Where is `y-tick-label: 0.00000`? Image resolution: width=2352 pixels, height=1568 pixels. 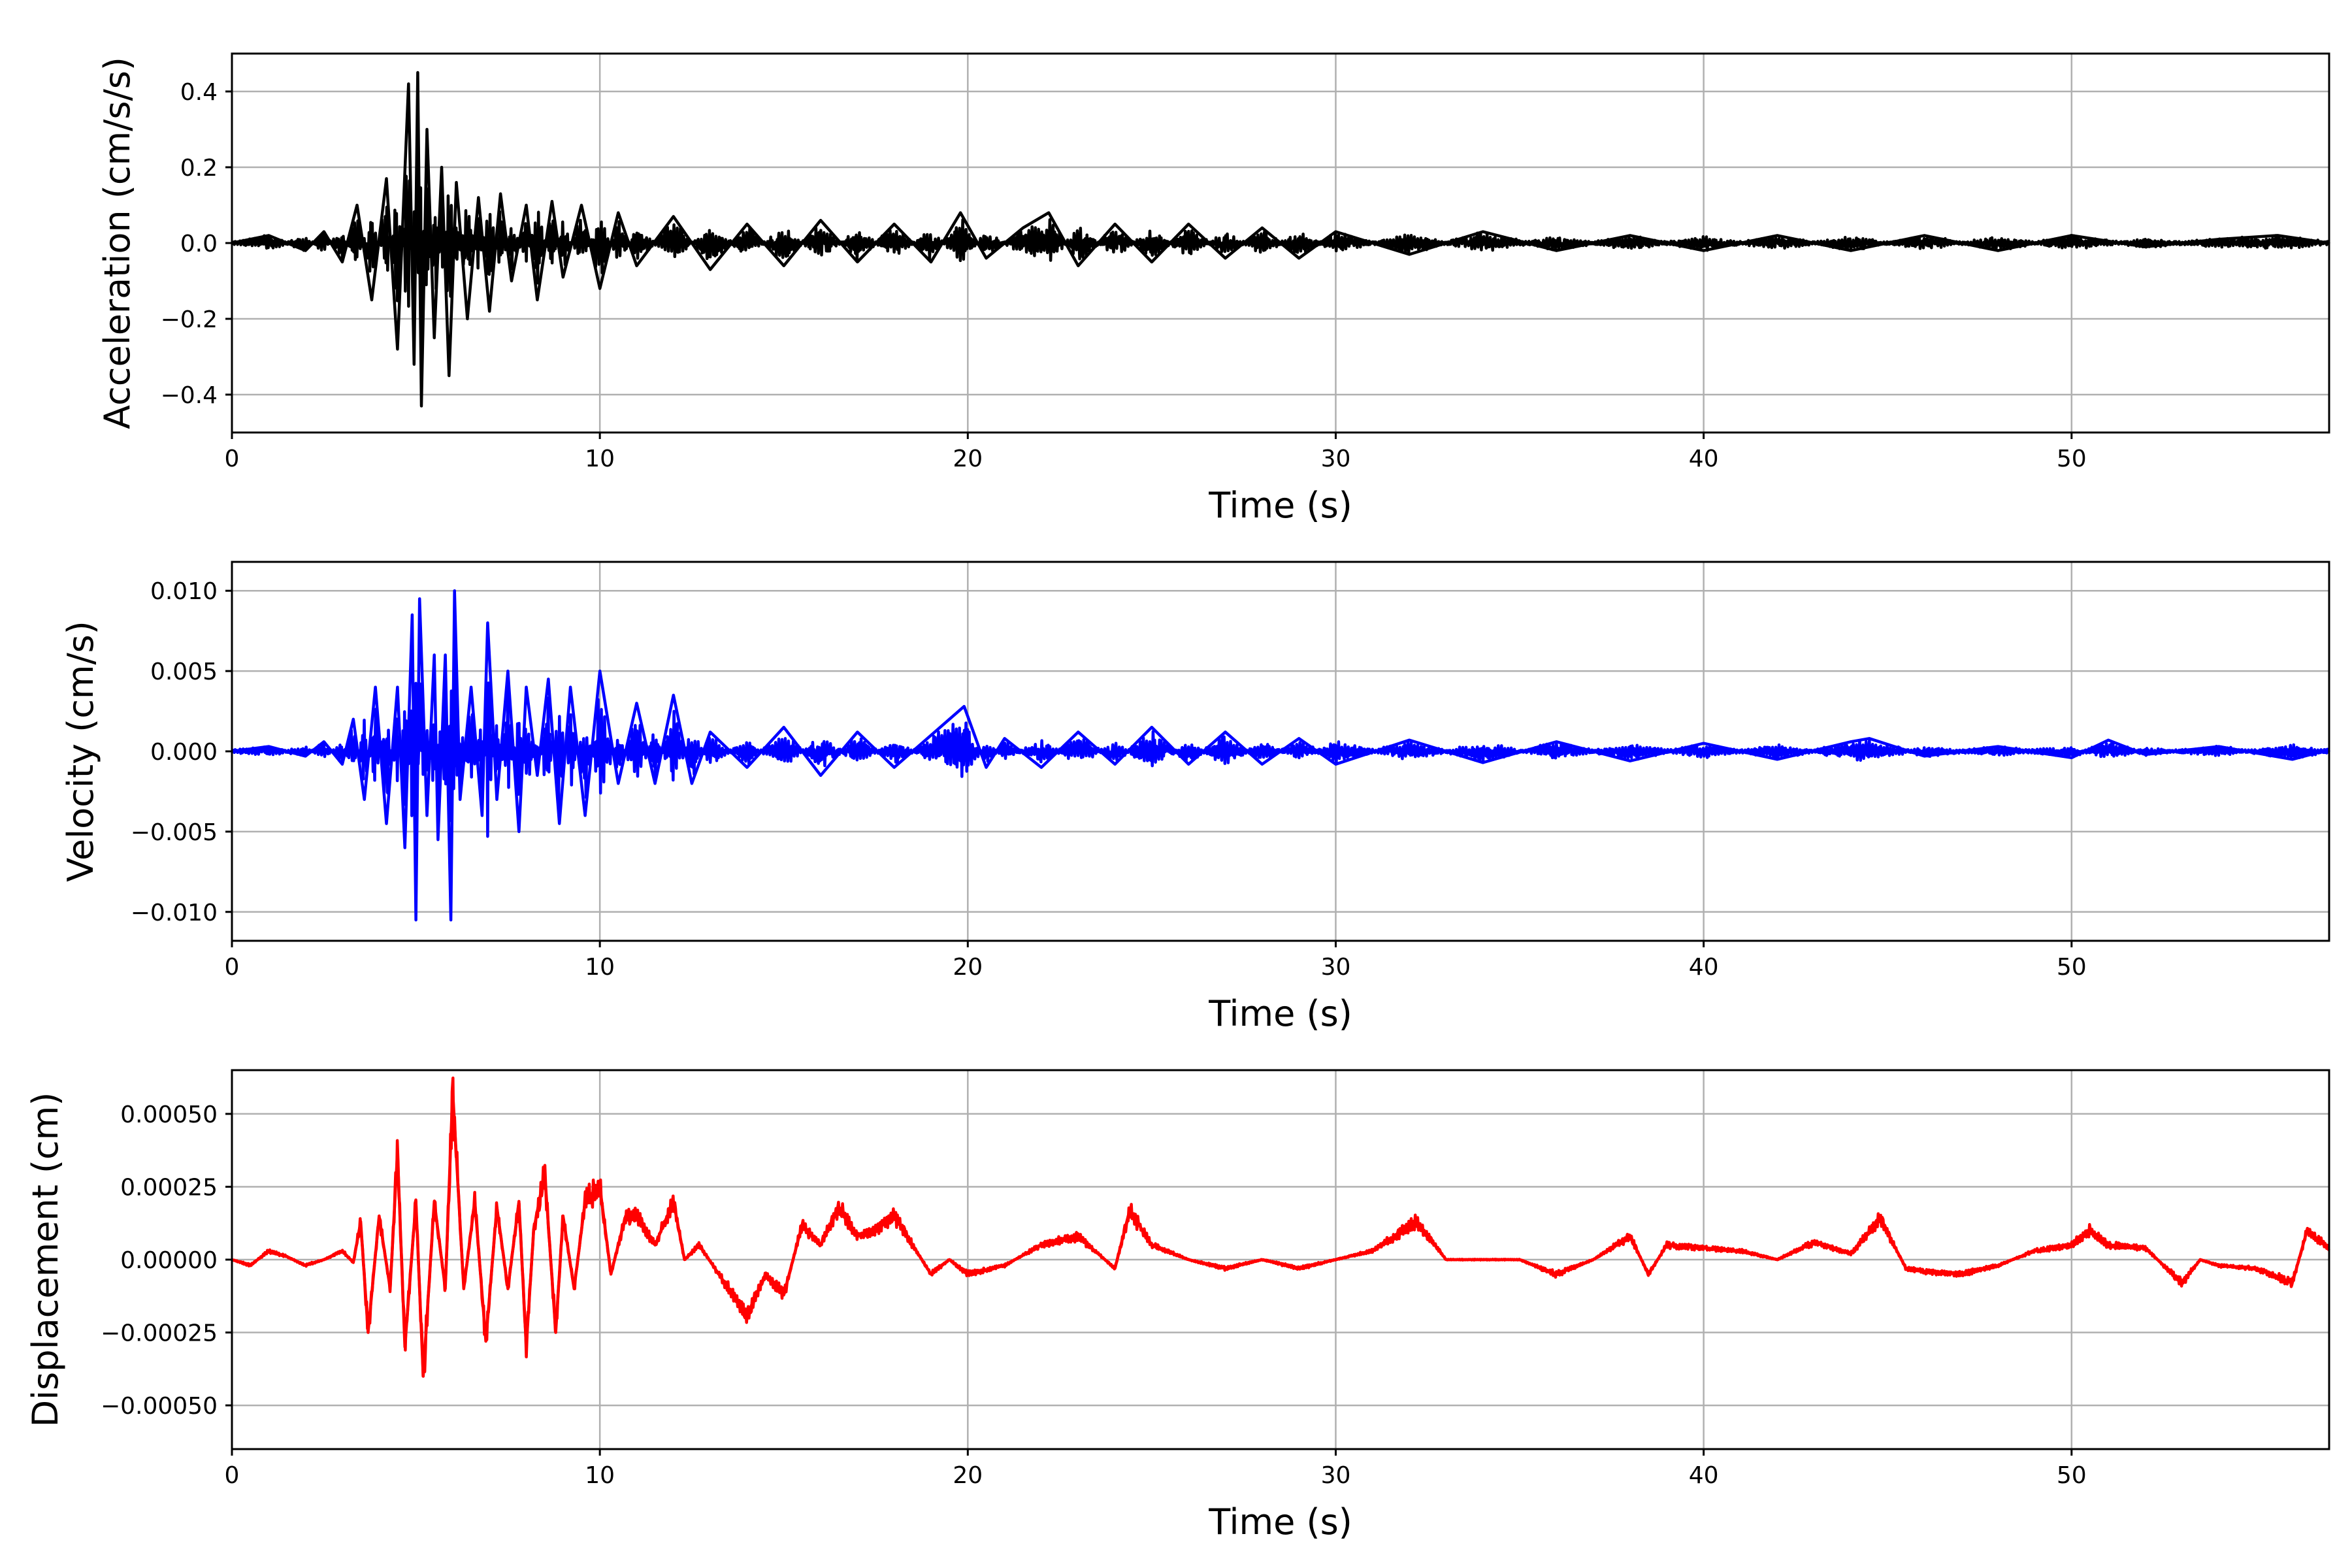
y-tick-label: 0.00000 is located at coordinates (169, 1260).